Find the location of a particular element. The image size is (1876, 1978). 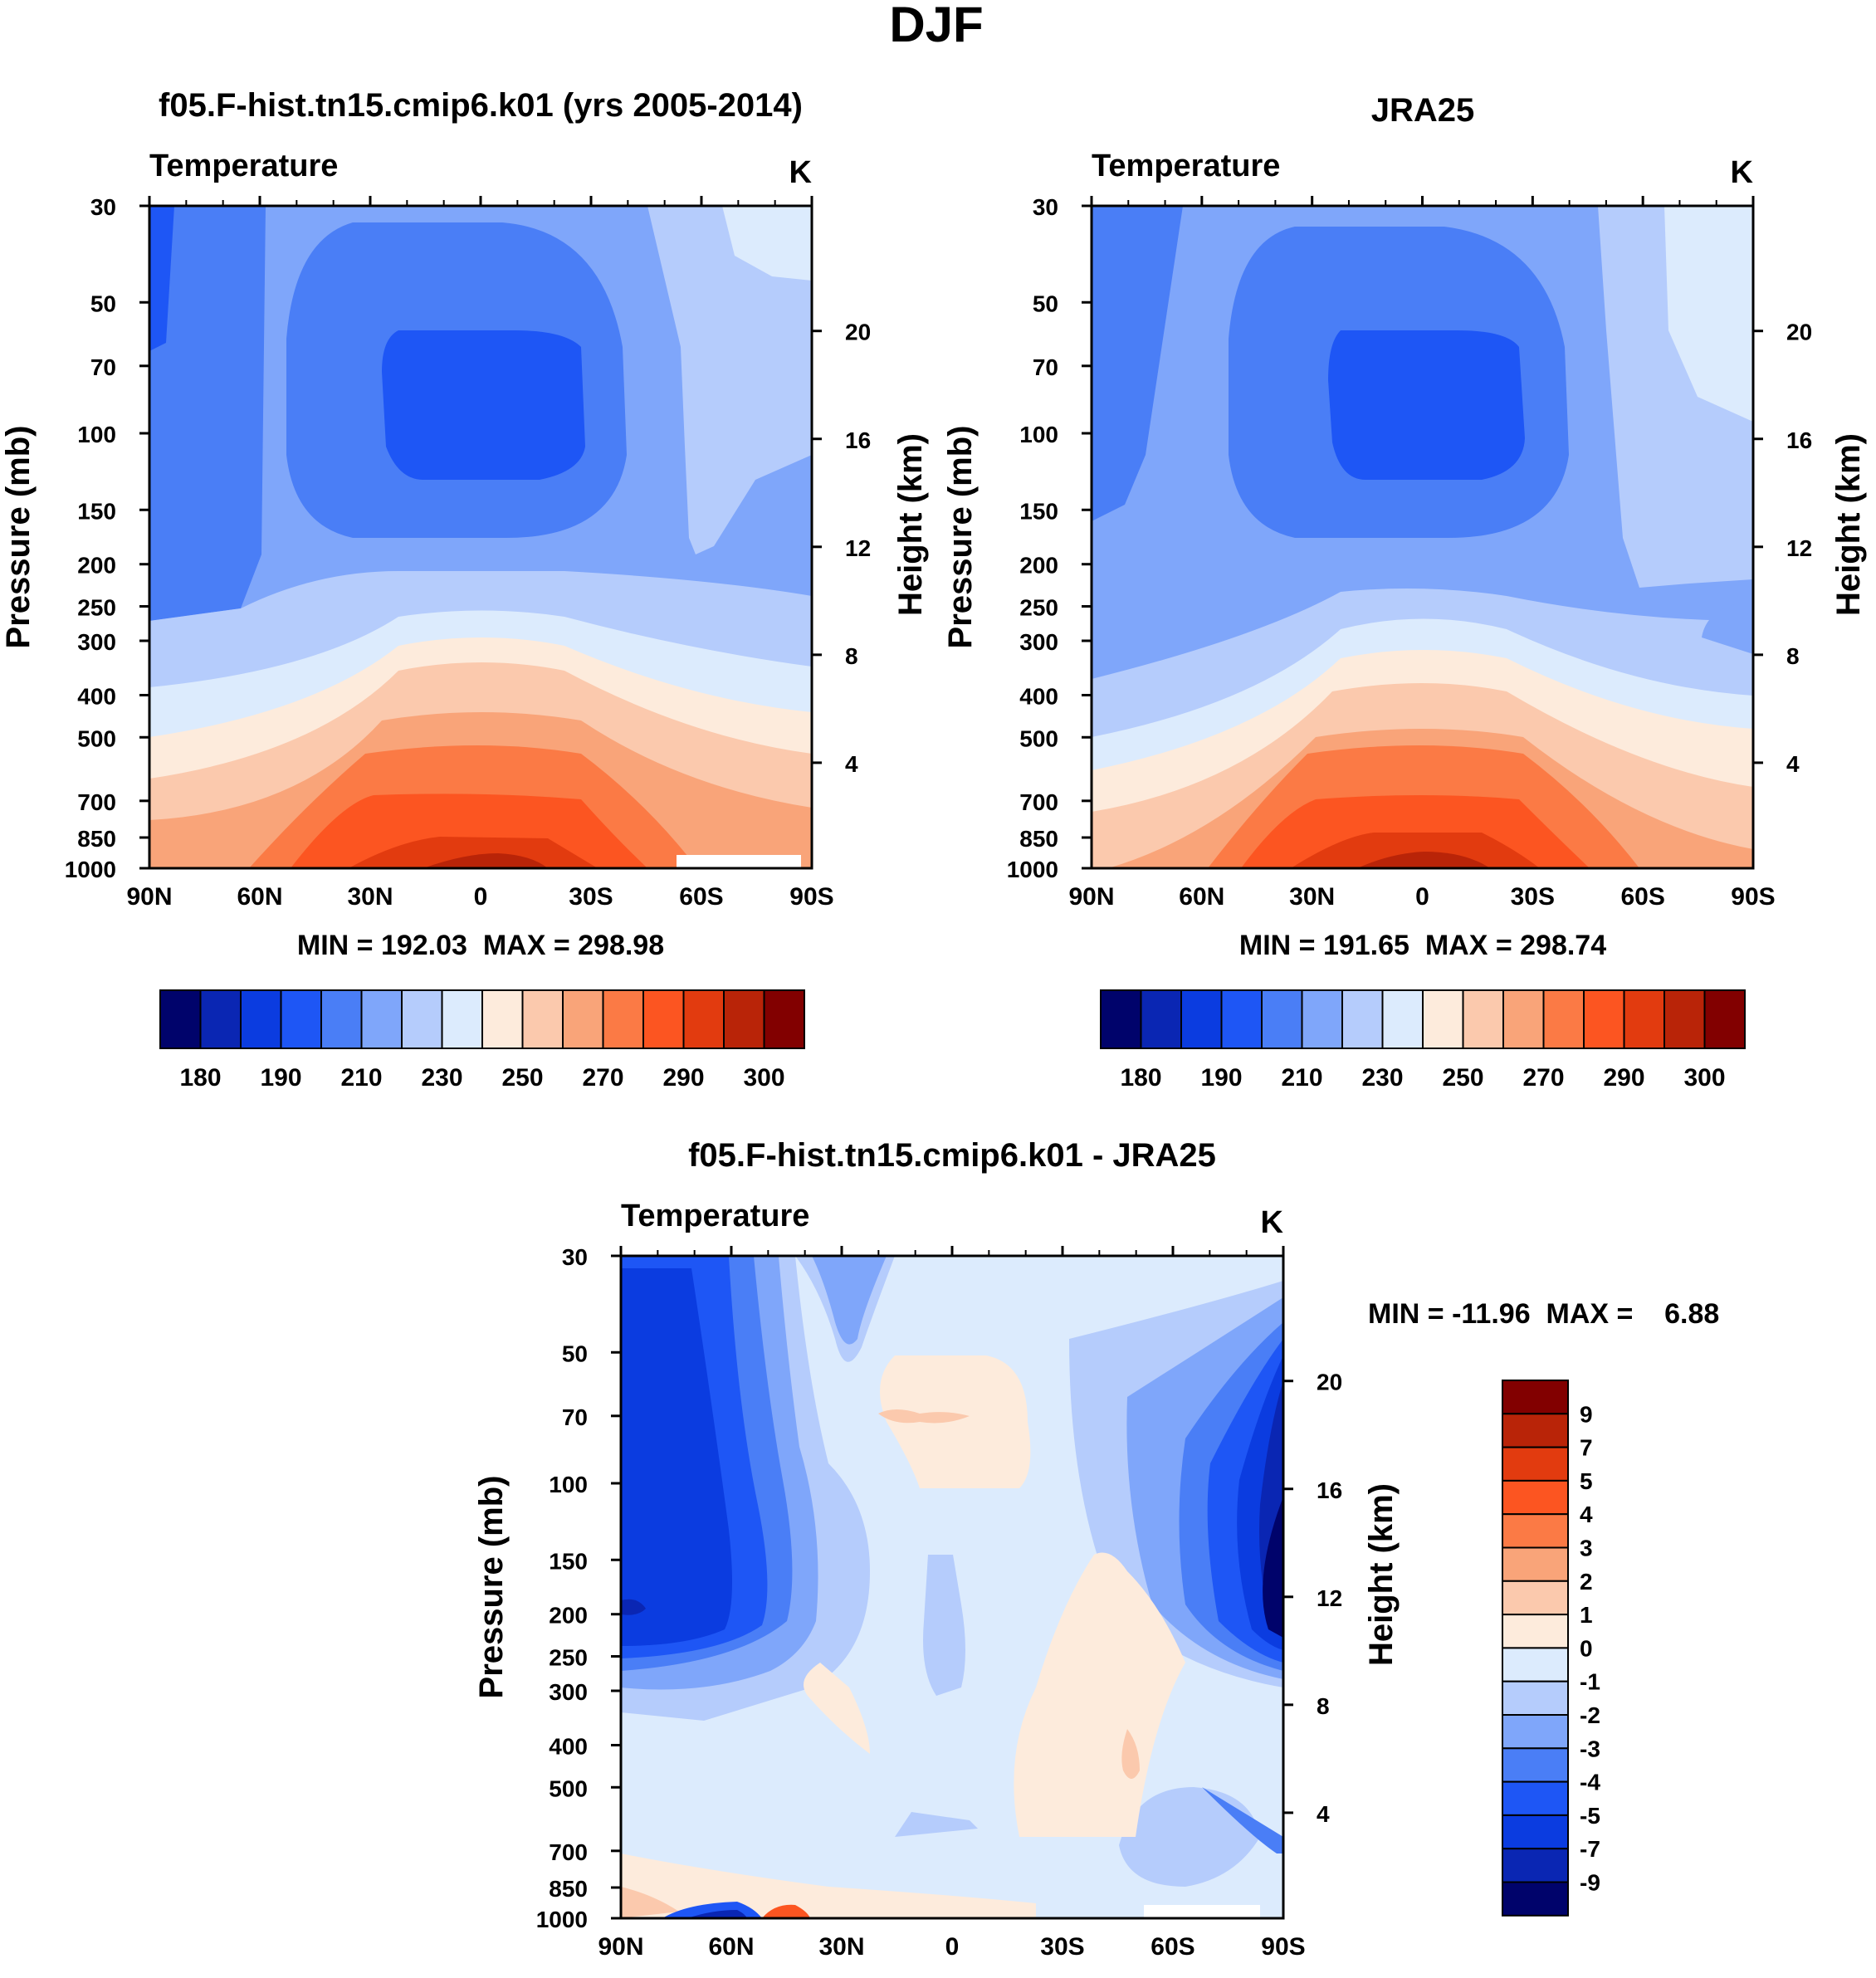

colorbar-label: 1 is located at coordinates (1586, 1615).